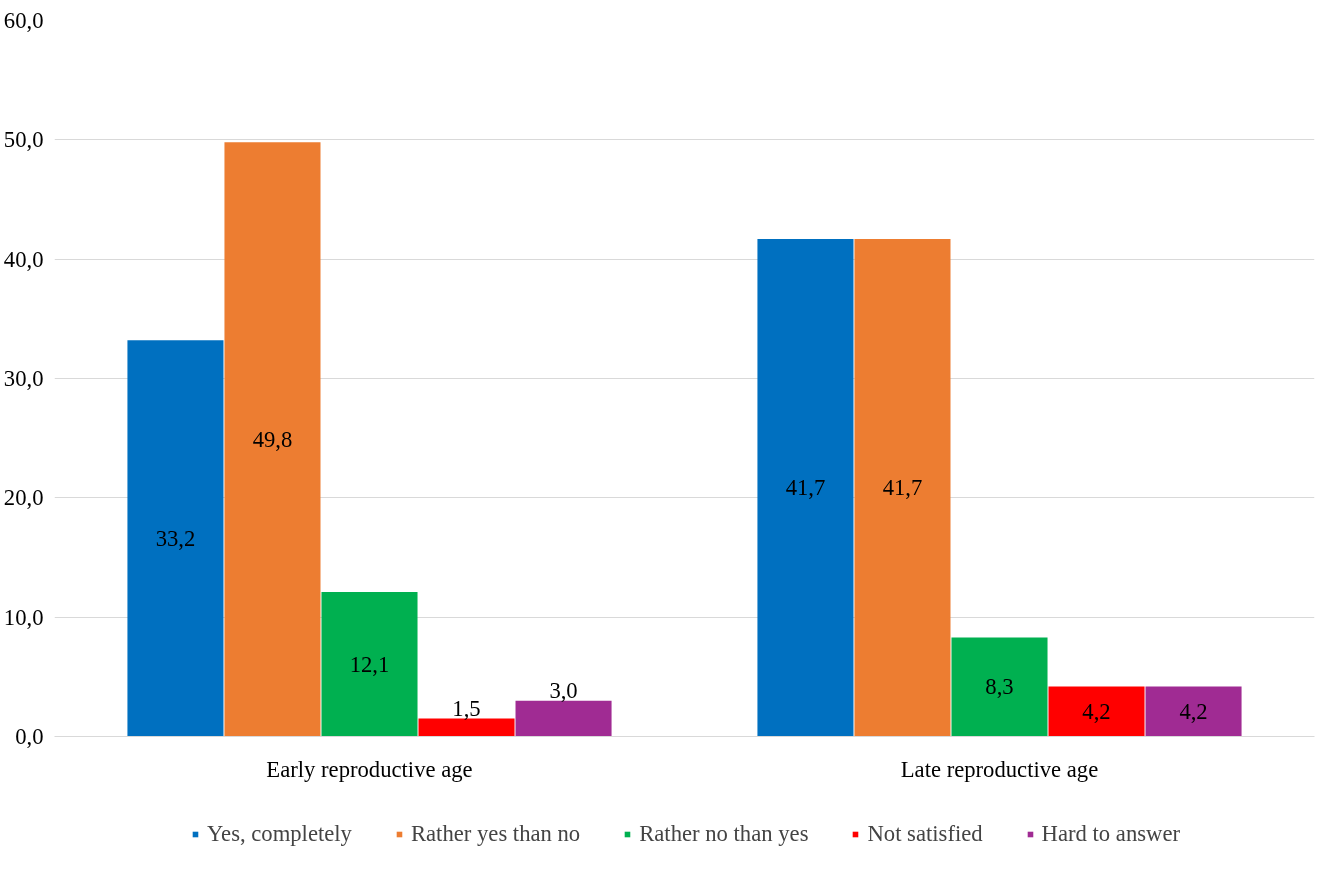 Image resolution: width=1328 pixels, height=894 pixels. What do you see at coordinates (23, 498) in the screenshot?
I see `y-tick-label: 20,0` at bounding box center [23, 498].